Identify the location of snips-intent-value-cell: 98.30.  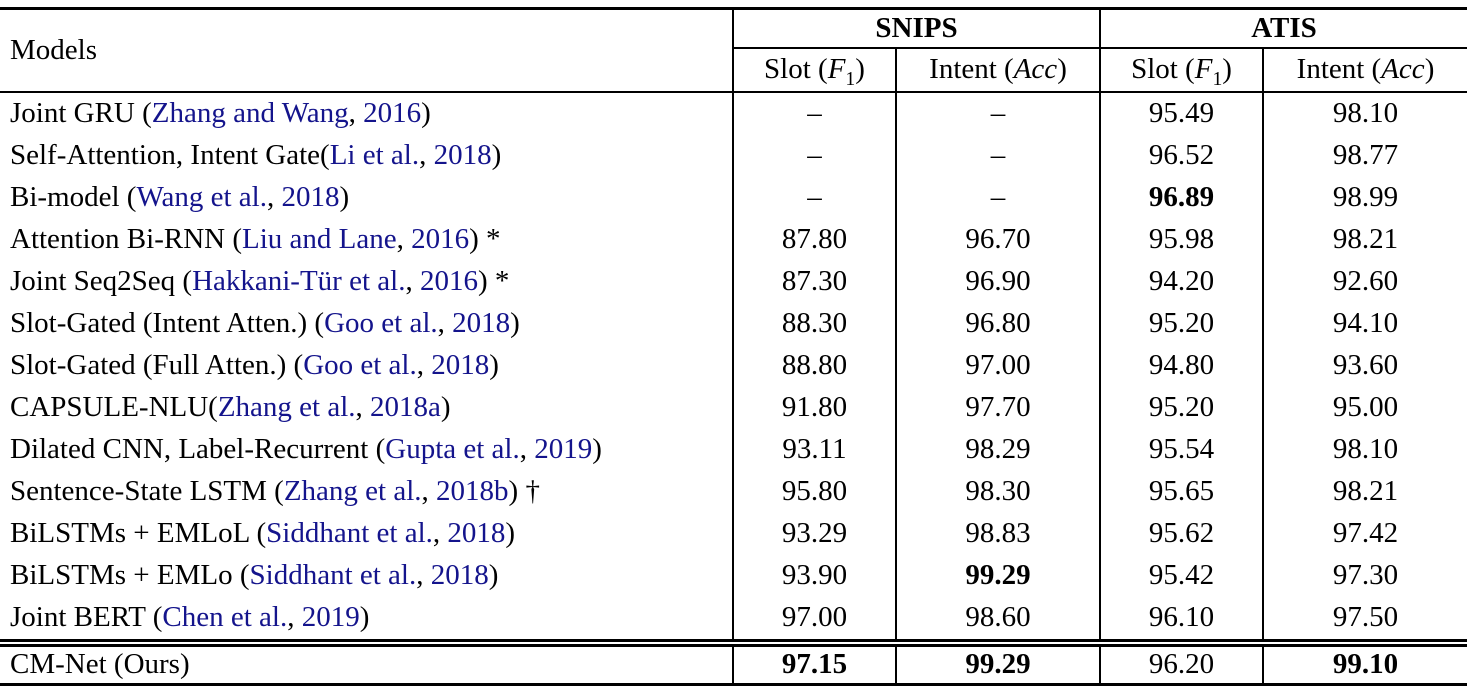
(997, 492).